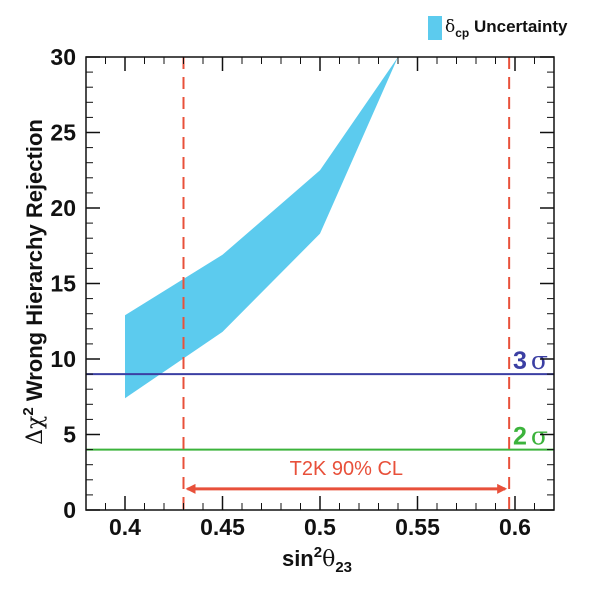 The height and width of the screenshot is (589, 605). What do you see at coordinates (417, 527) in the screenshot?
I see `x-tick-label: 0.55` at bounding box center [417, 527].